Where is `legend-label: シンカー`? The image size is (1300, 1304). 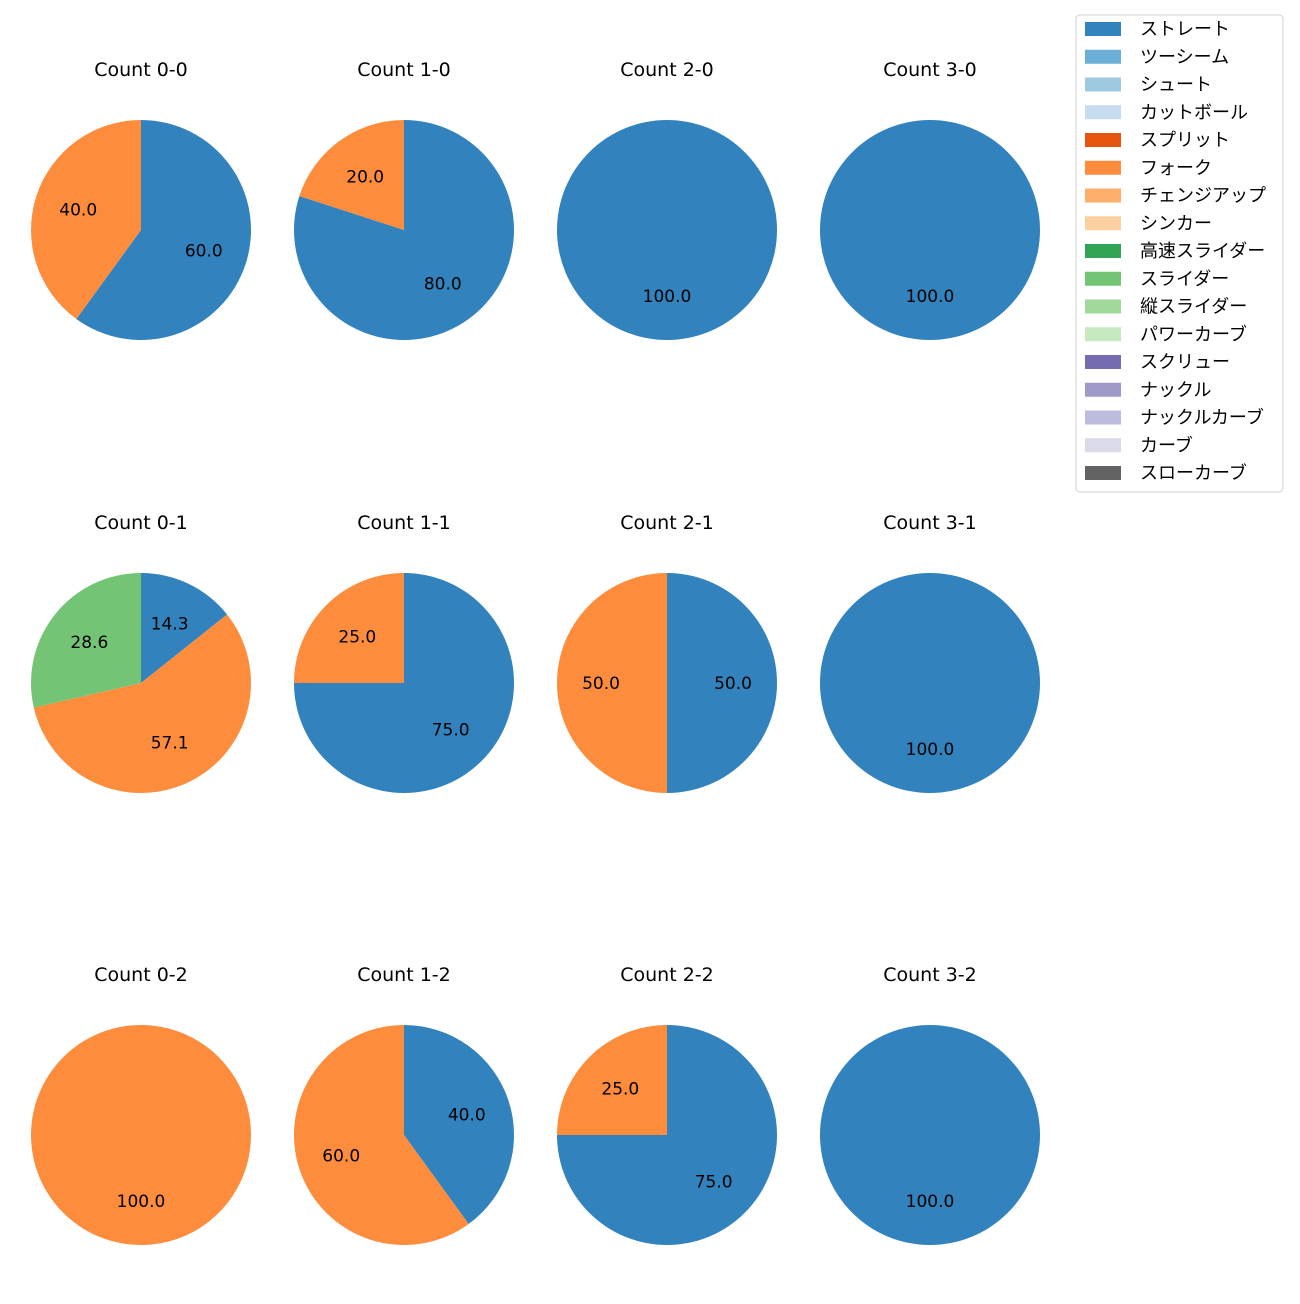 legend-label: シンカー is located at coordinates (1176, 223).